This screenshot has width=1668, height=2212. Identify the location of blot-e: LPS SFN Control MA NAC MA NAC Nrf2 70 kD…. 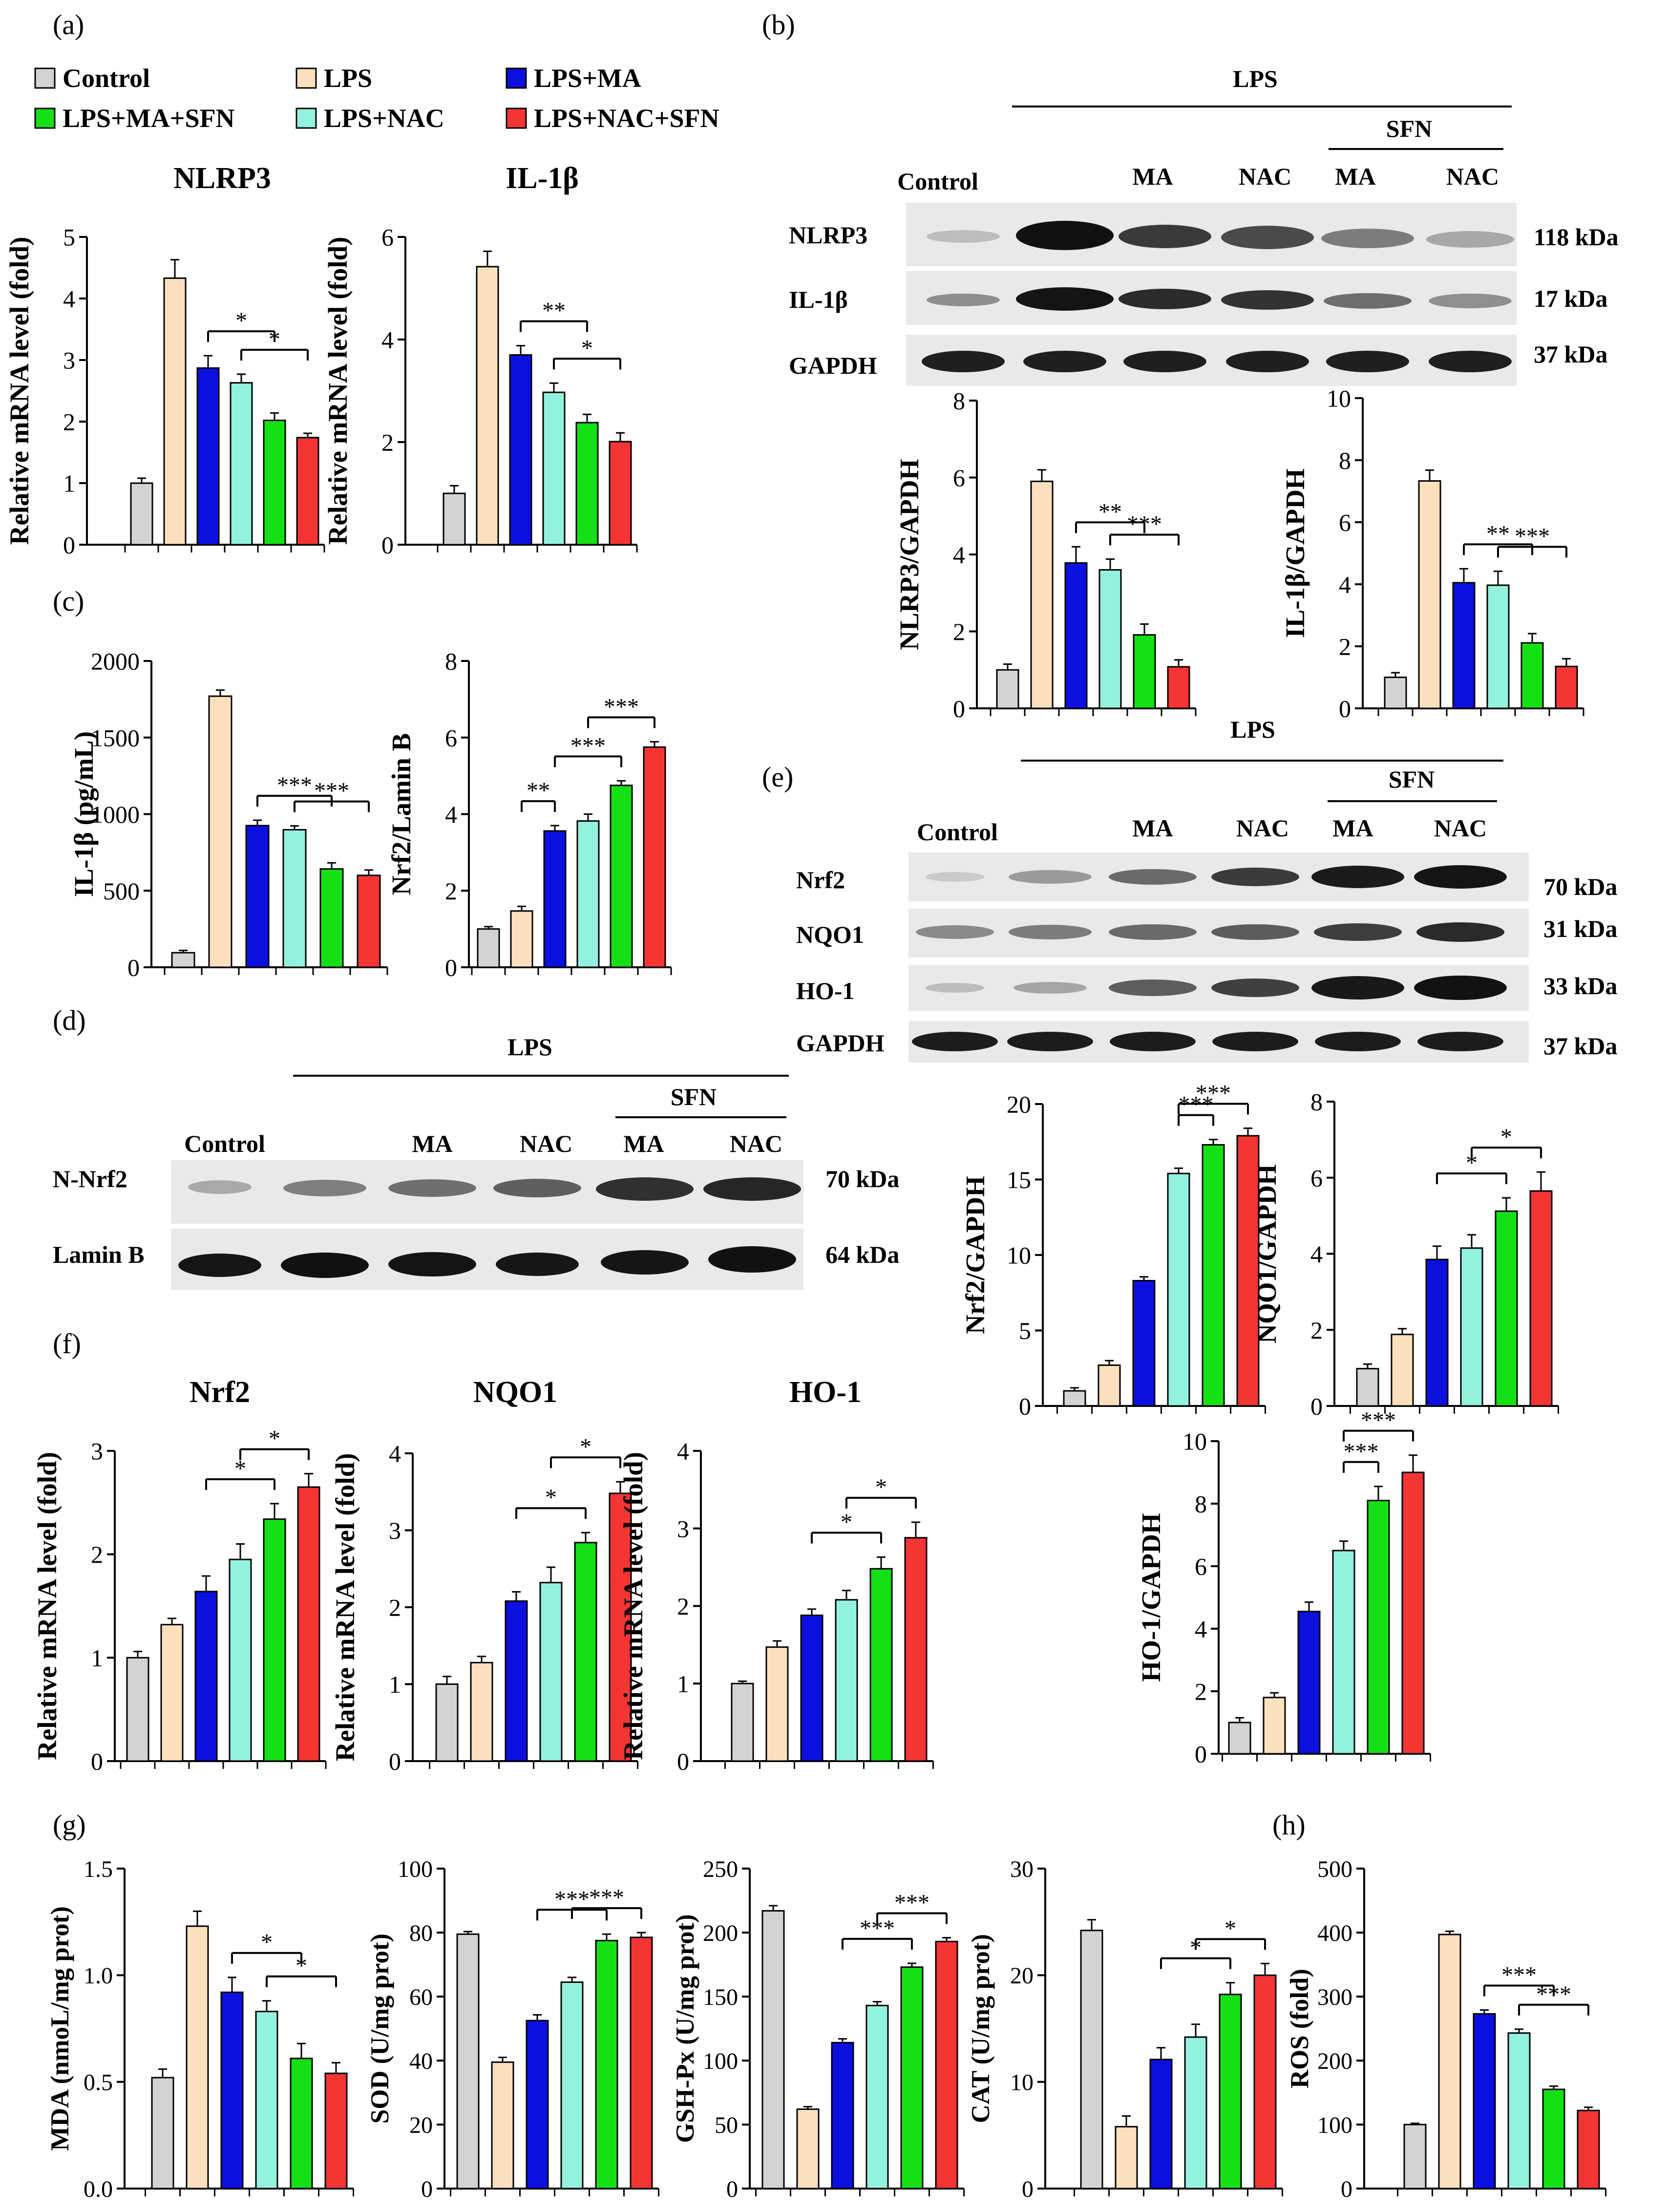
(1206, 889).